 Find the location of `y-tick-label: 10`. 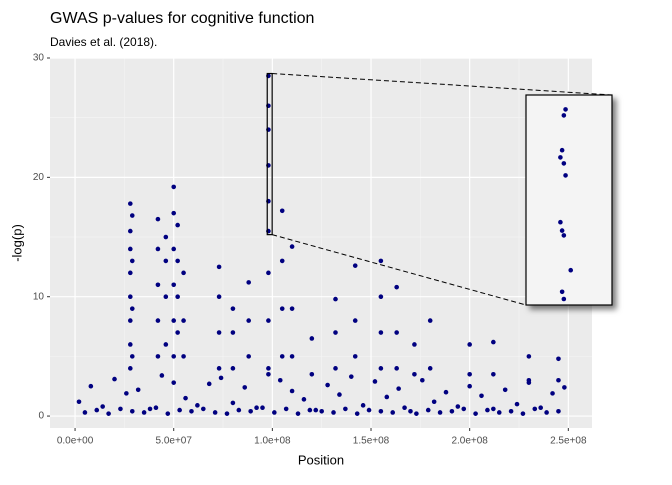

y-tick-label: 10 is located at coordinates (39, 296).